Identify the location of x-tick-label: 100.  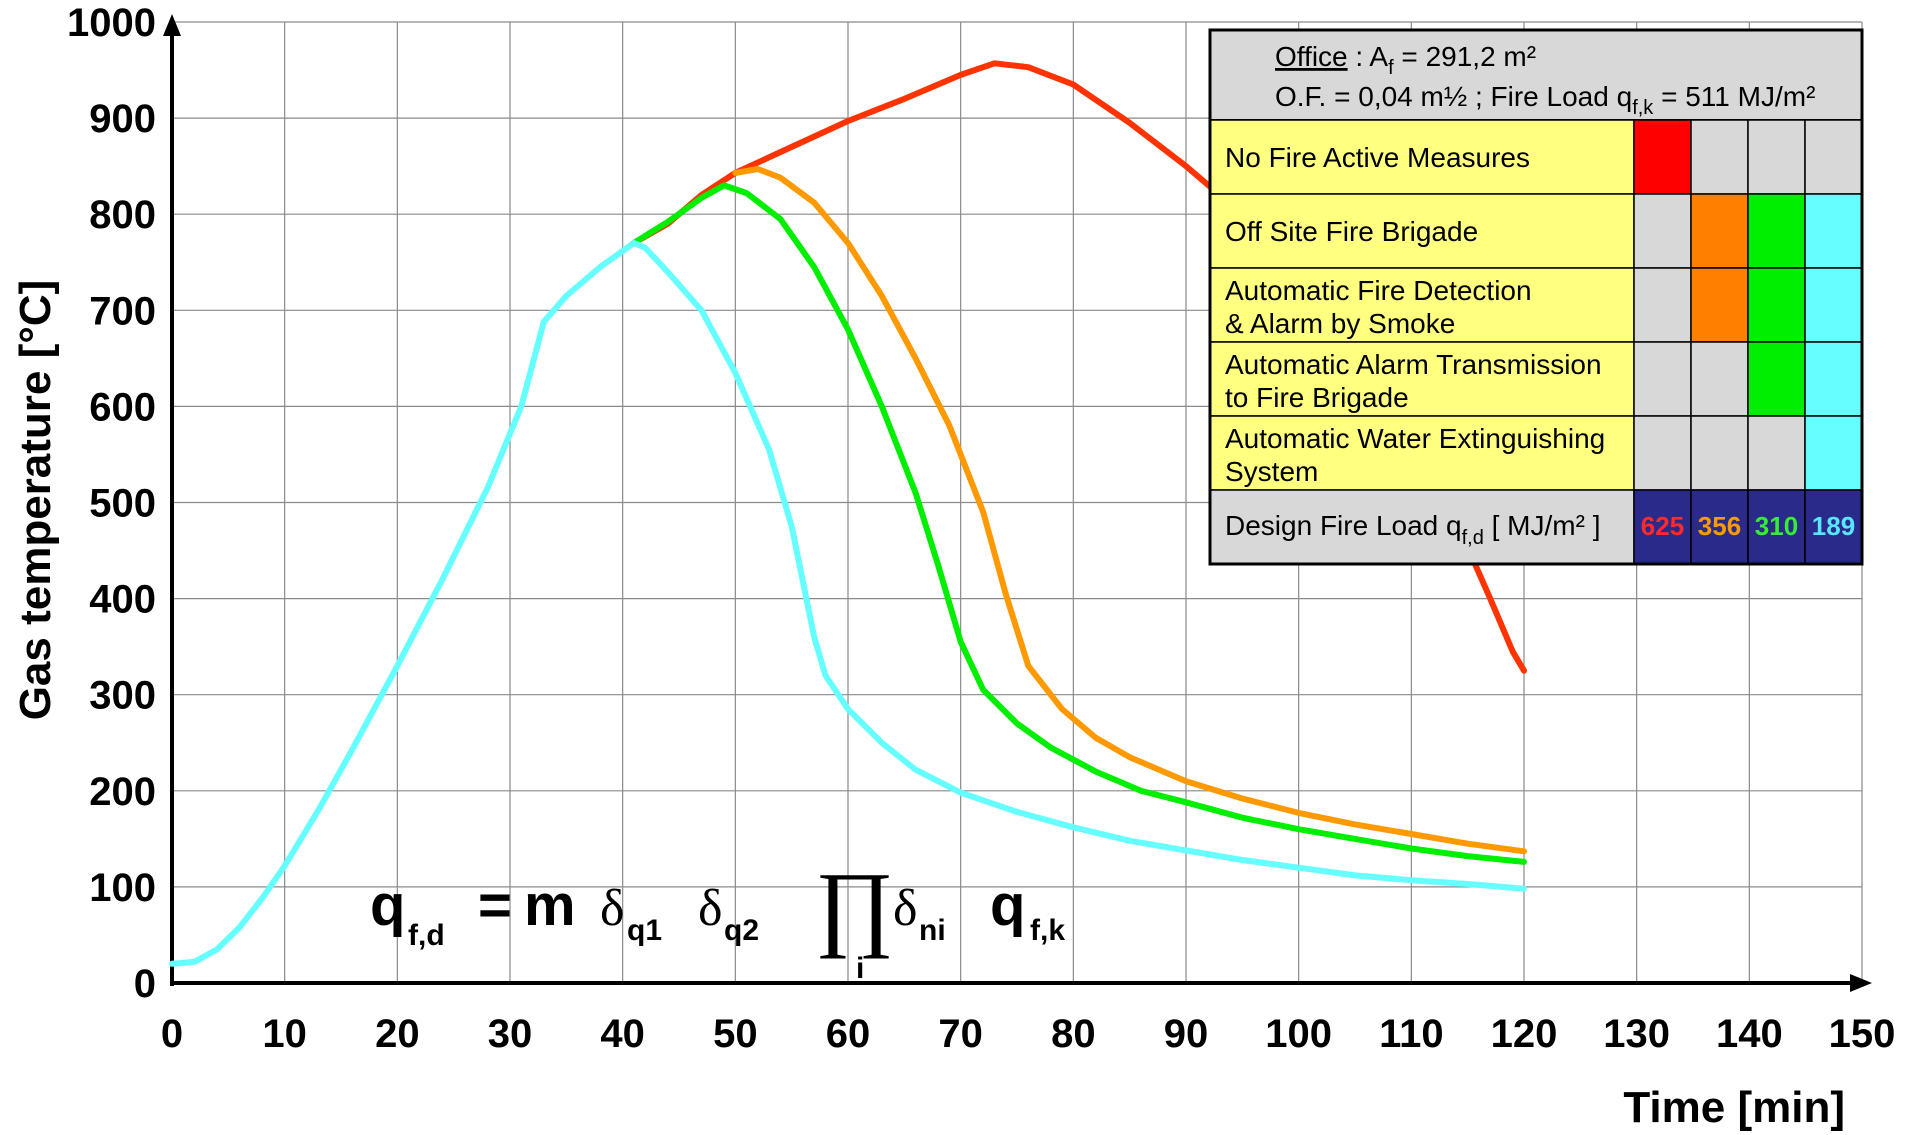
(1298, 1034).